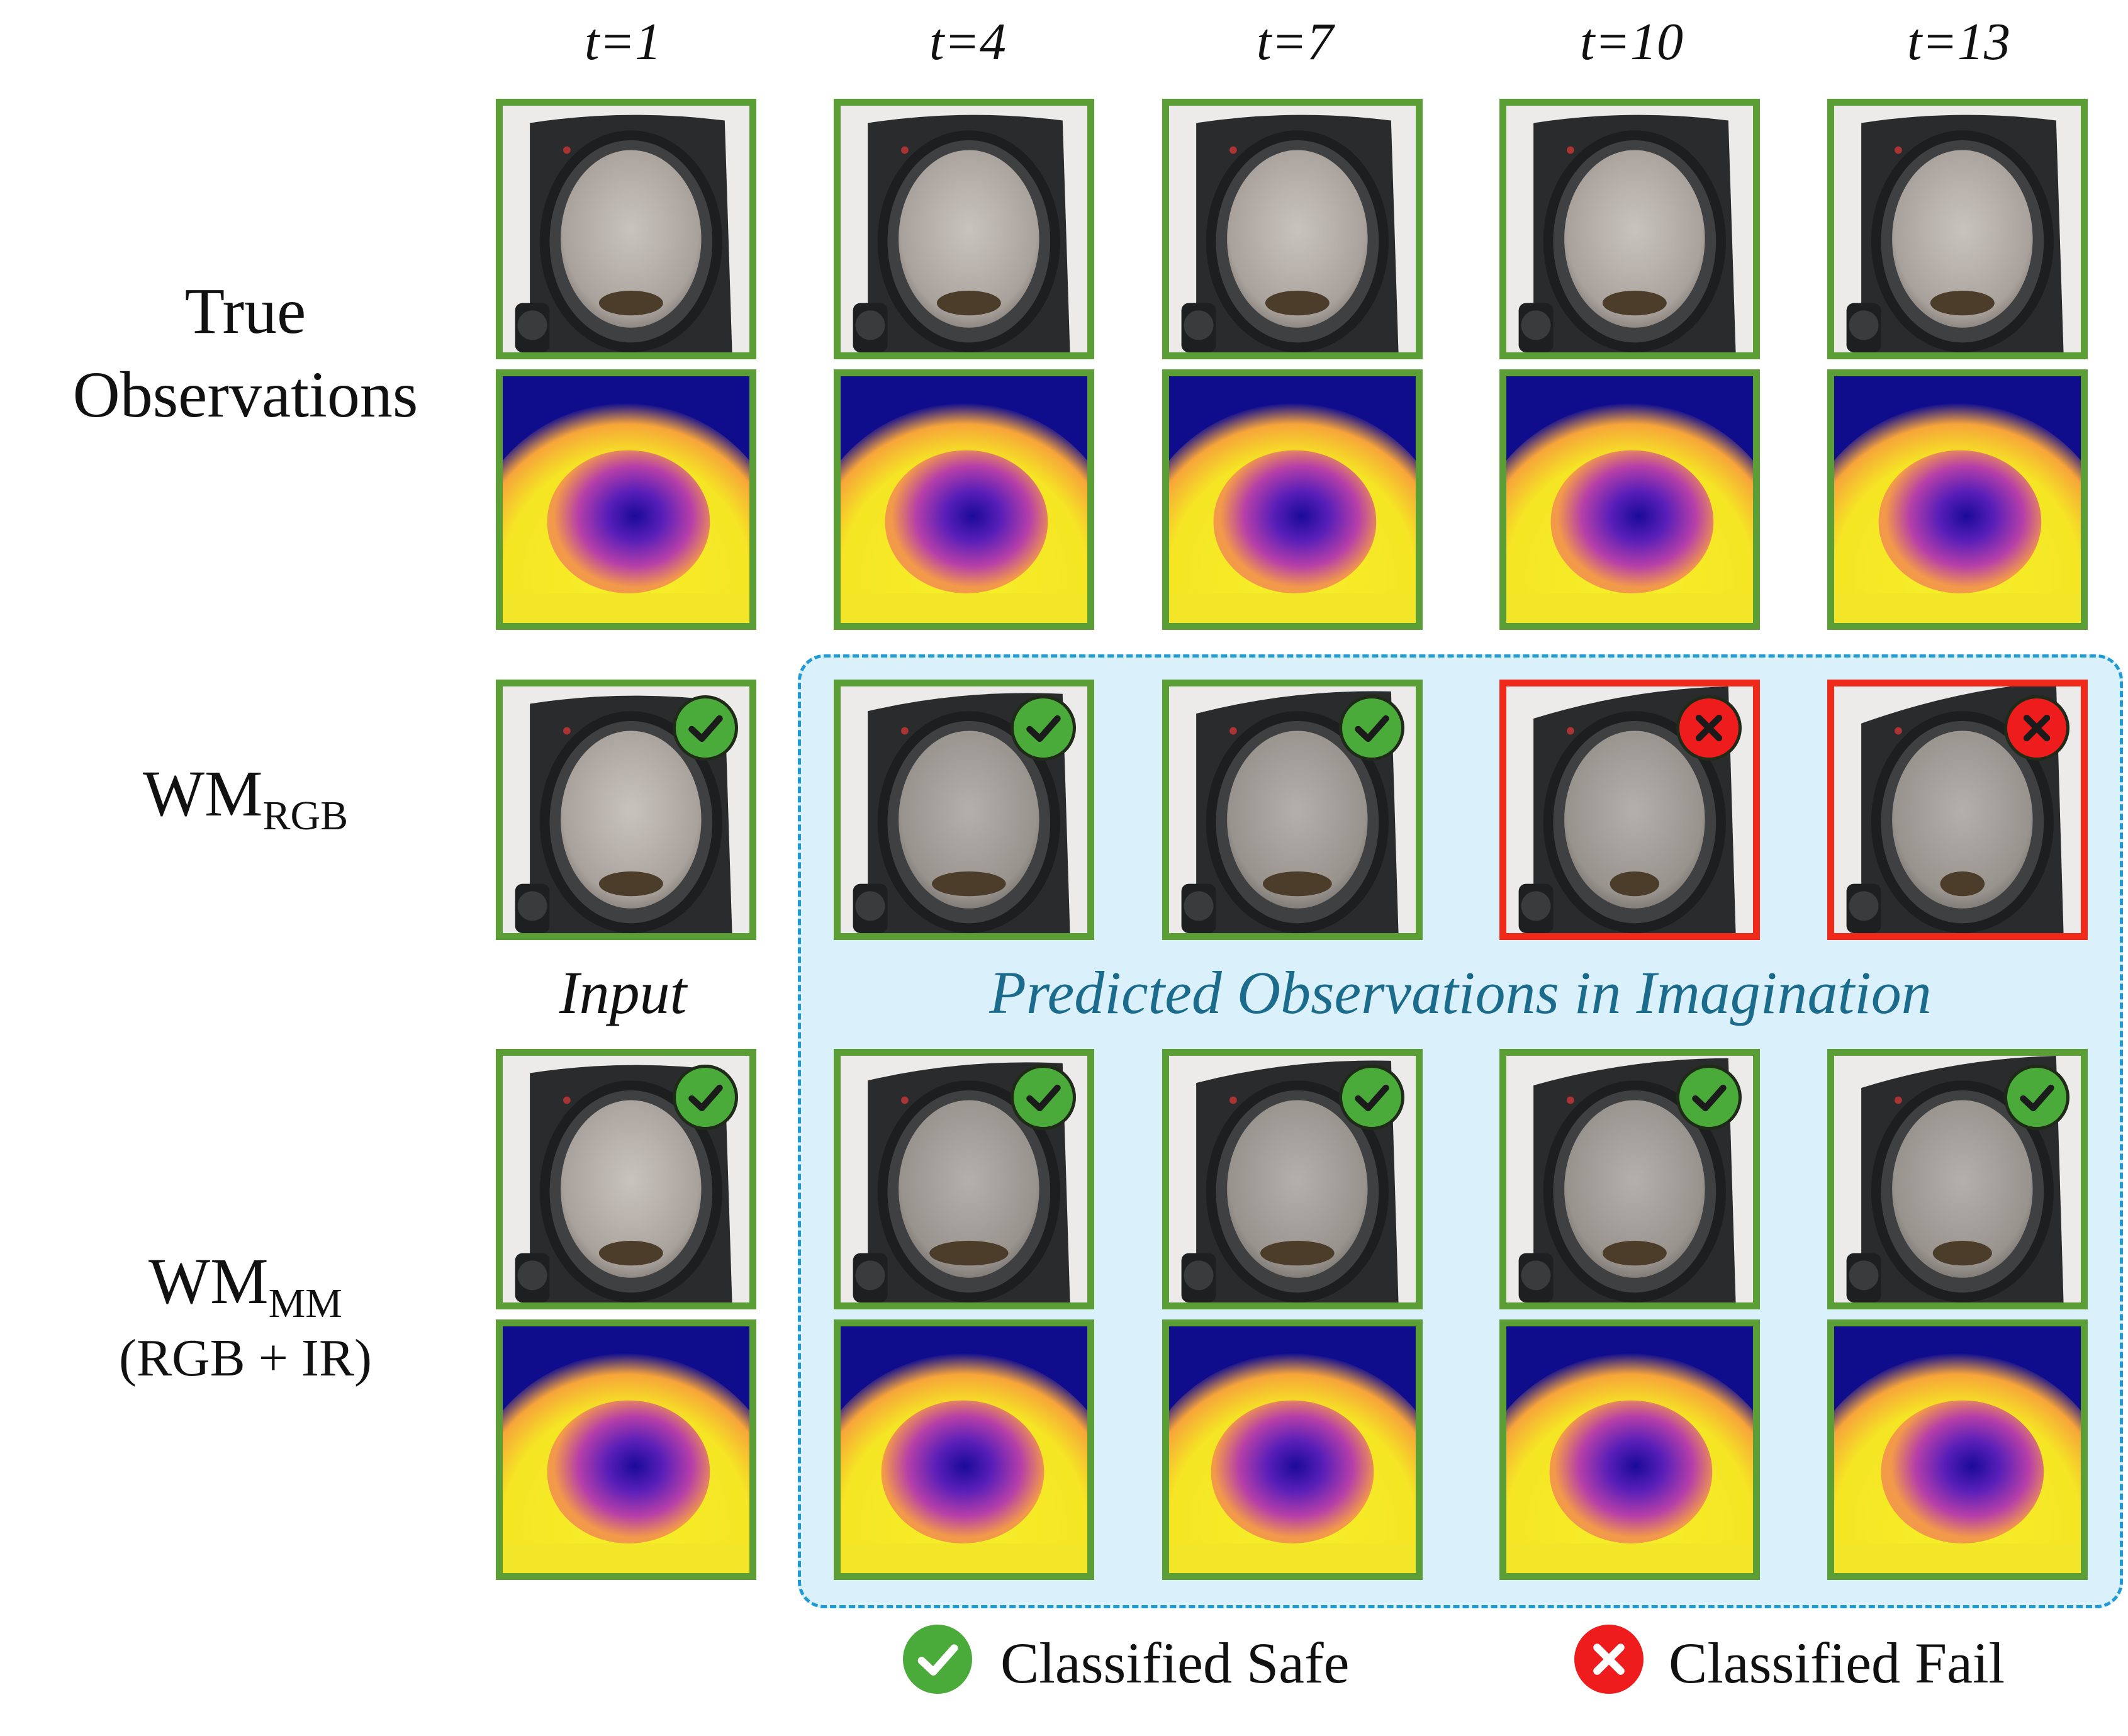 This screenshot has width=2128, height=1736. What do you see at coordinates (1609, 1659) in the screenshot?
I see `legend-fail-x-icon` at bounding box center [1609, 1659].